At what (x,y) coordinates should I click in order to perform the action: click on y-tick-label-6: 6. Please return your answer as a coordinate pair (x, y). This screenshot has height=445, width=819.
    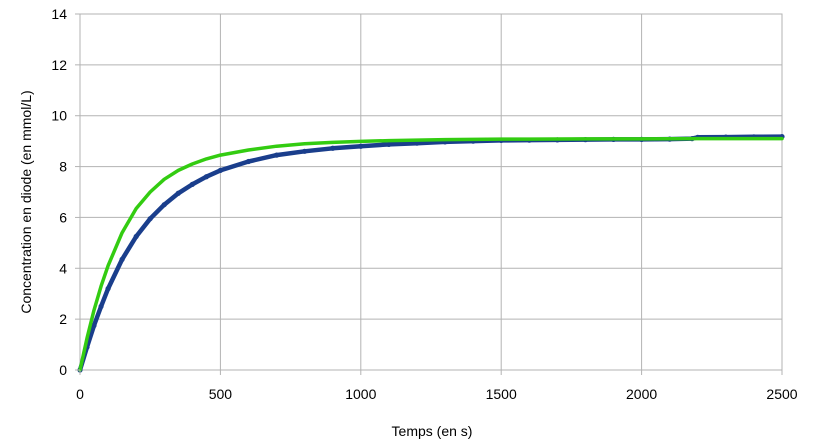
    Looking at the image, I should click on (63, 217).